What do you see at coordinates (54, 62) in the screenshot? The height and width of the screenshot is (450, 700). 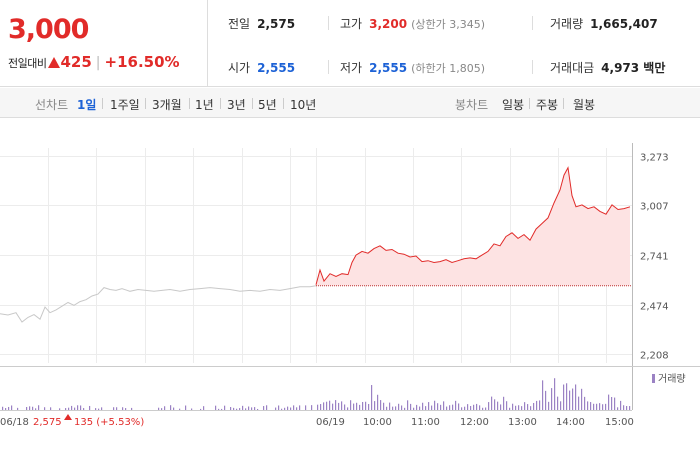 I see `up-arrow-icon` at bounding box center [54, 62].